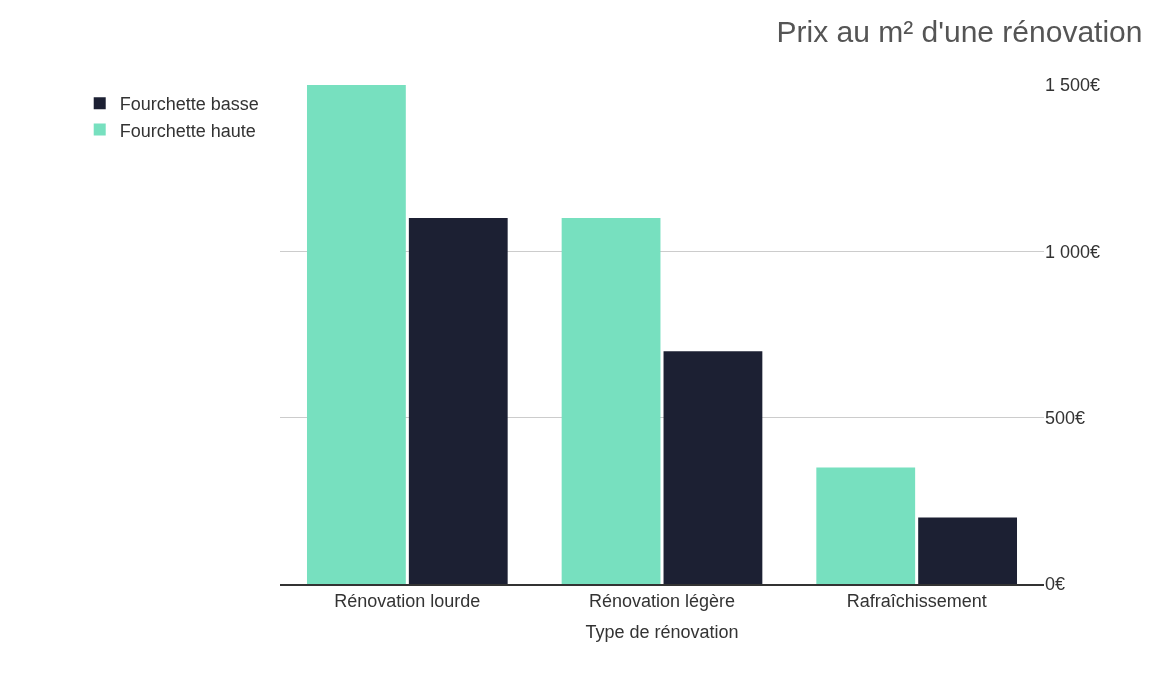 This screenshot has height=694, width=1154. What do you see at coordinates (189, 104) in the screenshot?
I see `legend-label: Fourchette basse` at bounding box center [189, 104].